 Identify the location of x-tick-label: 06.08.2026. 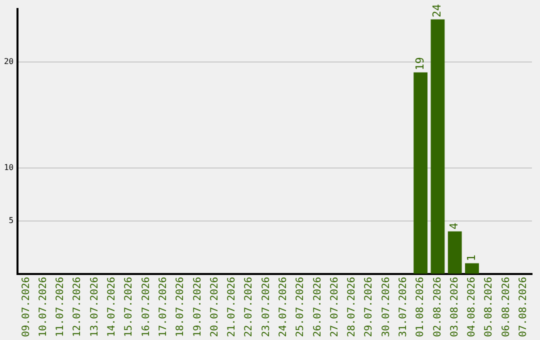
(506, 307).